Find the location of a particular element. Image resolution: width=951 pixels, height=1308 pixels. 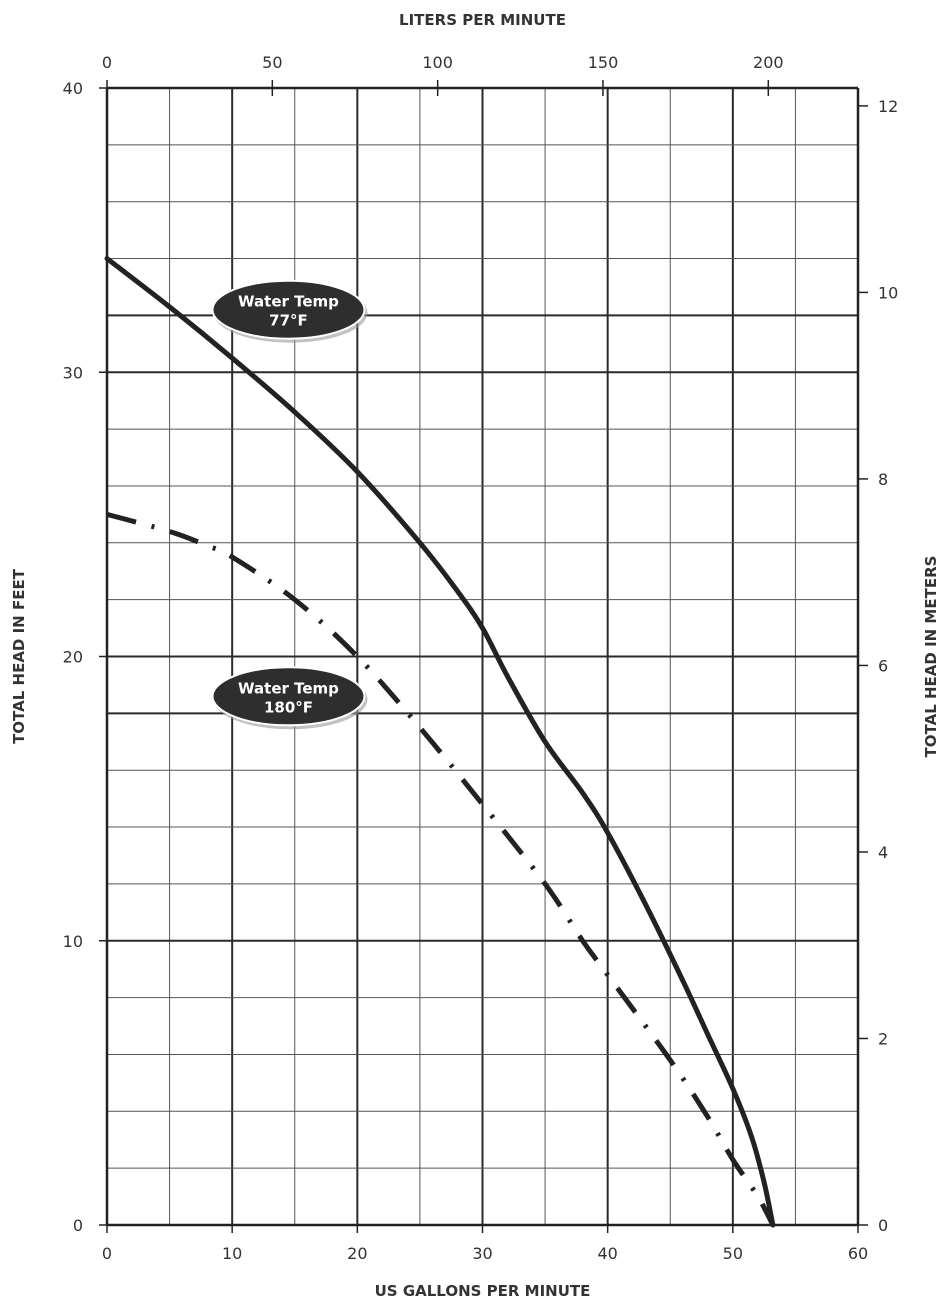

y-tick-label: 0 is located at coordinates (78, 1225).